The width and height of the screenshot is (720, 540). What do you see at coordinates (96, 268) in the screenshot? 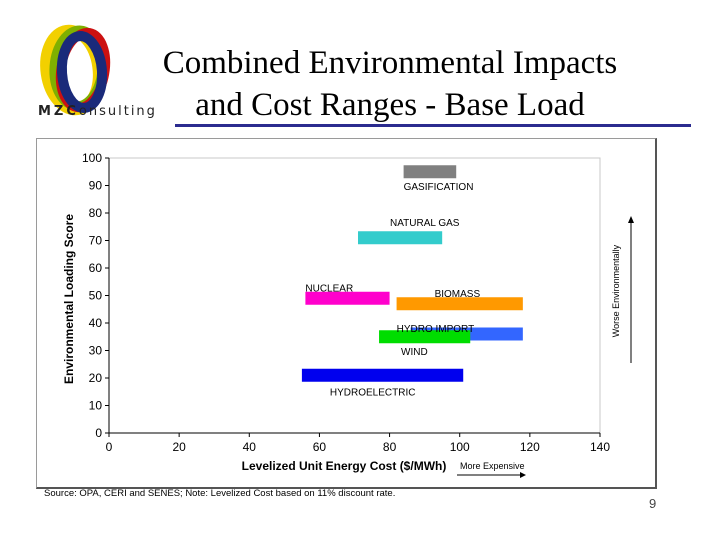
I see `y-tick-label: 60` at bounding box center [96, 268].